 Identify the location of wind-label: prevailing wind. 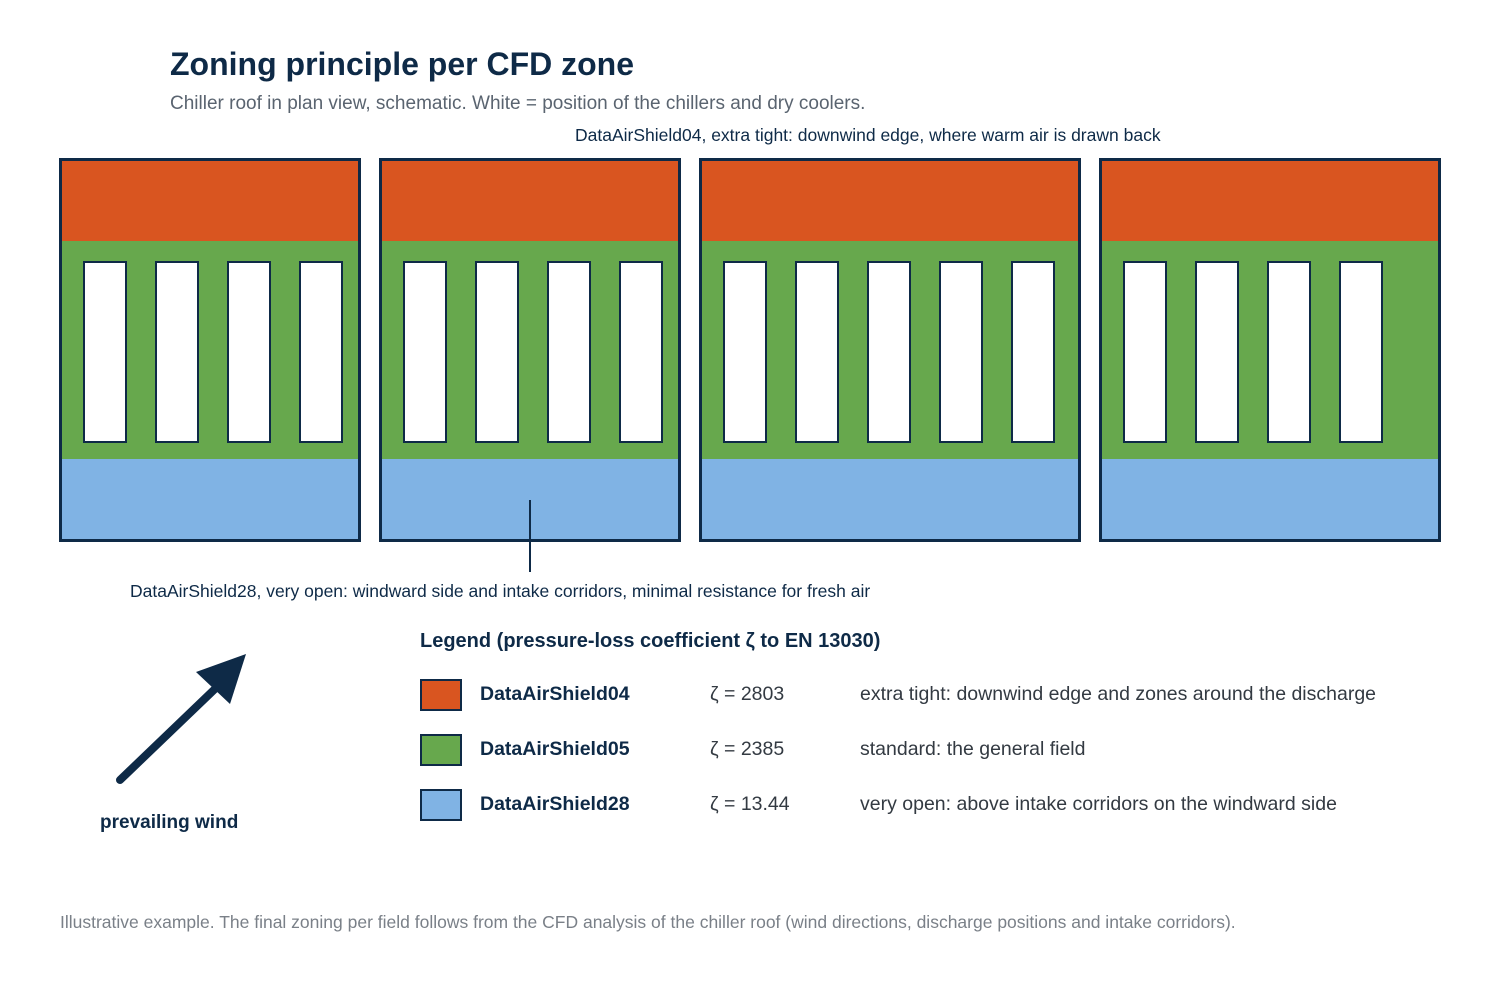
(169, 822).